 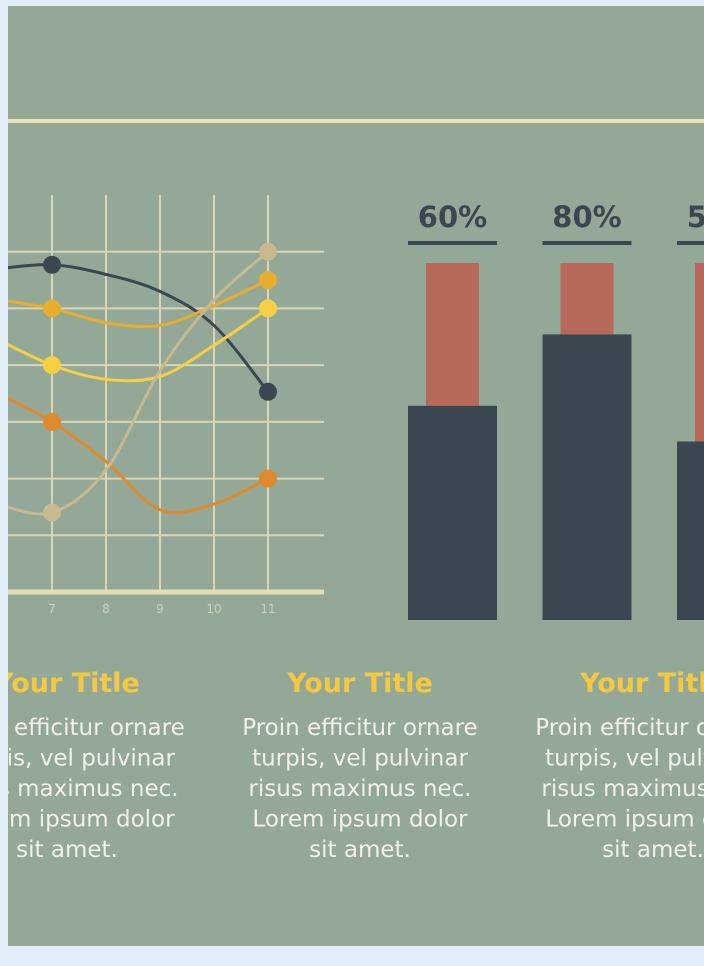 What do you see at coordinates (52, 609) in the screenshot?
I see `x-tick-label: 7` at bounding box center [52, 609].